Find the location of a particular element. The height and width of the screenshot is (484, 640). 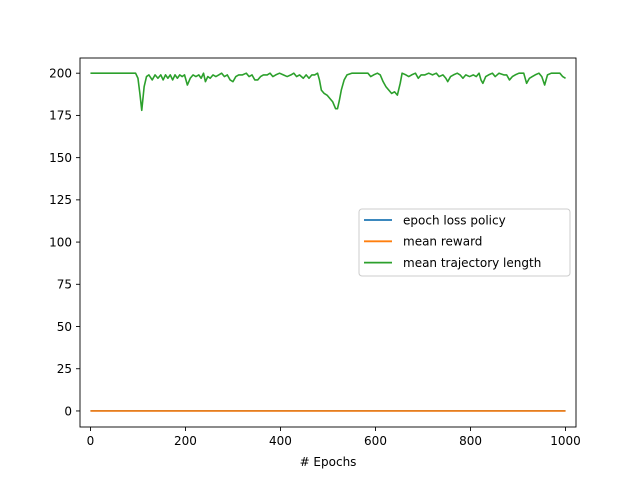

y-tick-label-7: 175 is located at coordinates (60, 116).